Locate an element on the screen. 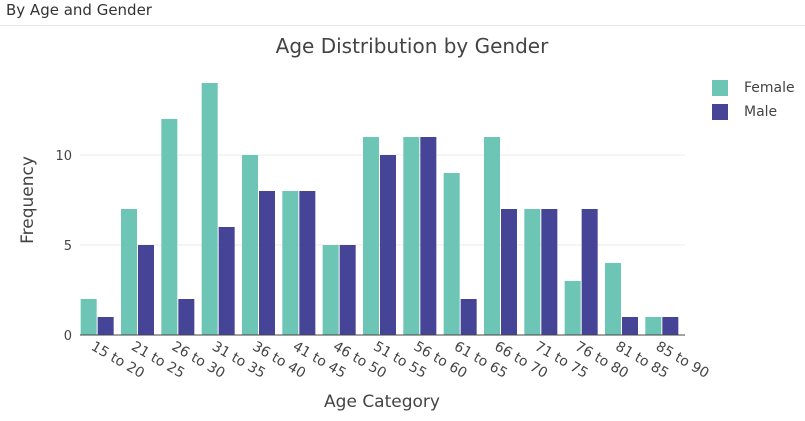  legend-item-male: Male is located at coordinates (753, 112).